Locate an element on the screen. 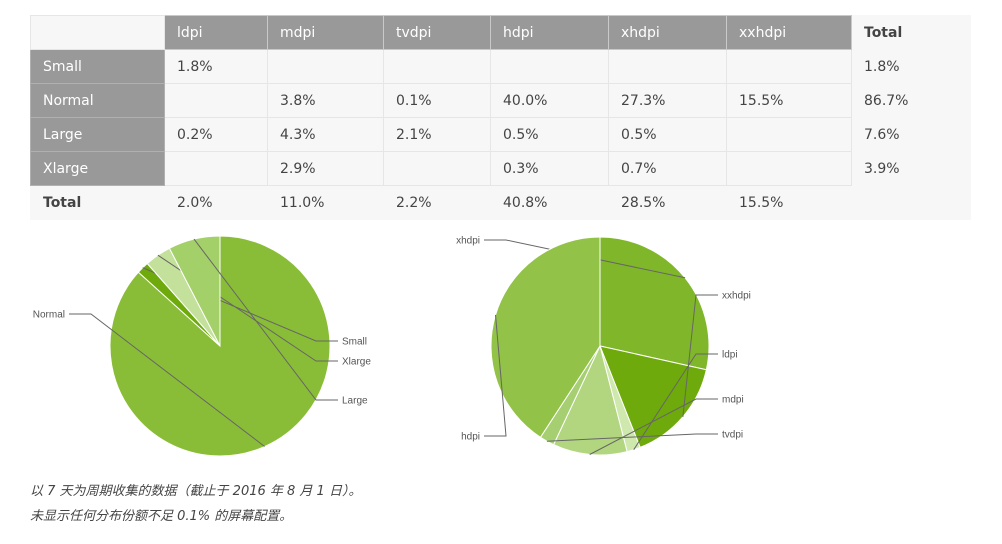 The height and width of the screenshot is (544, 1002). row-header: Large is located at coordinates (97, 134).